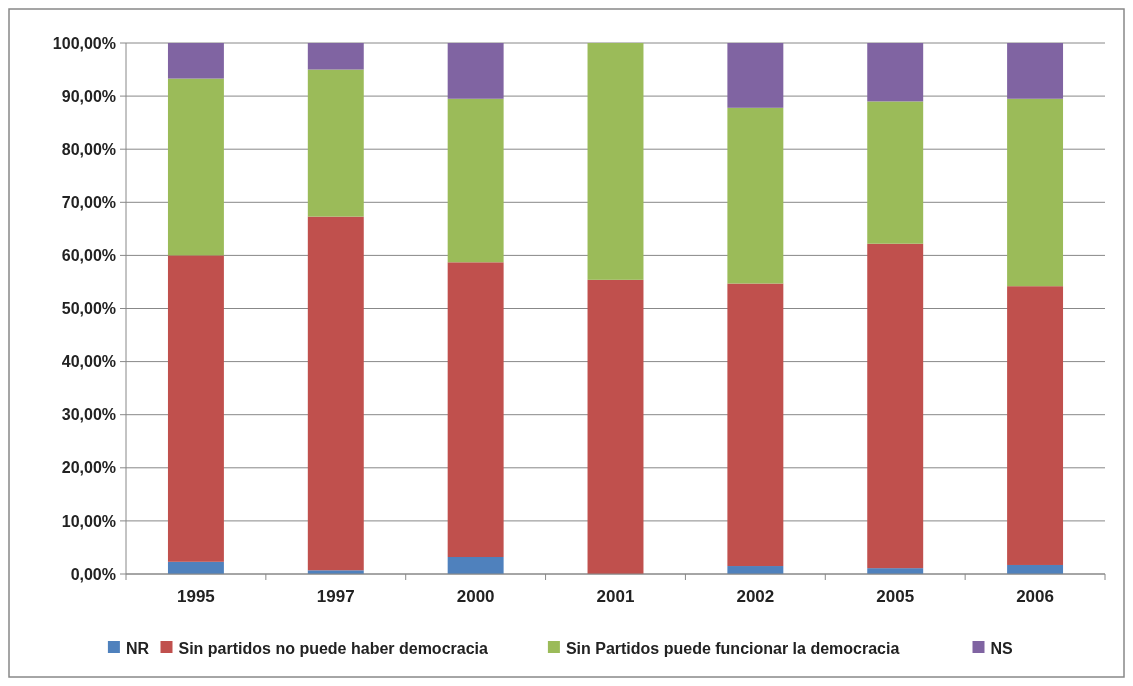  I want to click on x-tick-label: 2002, so click(755, 596).